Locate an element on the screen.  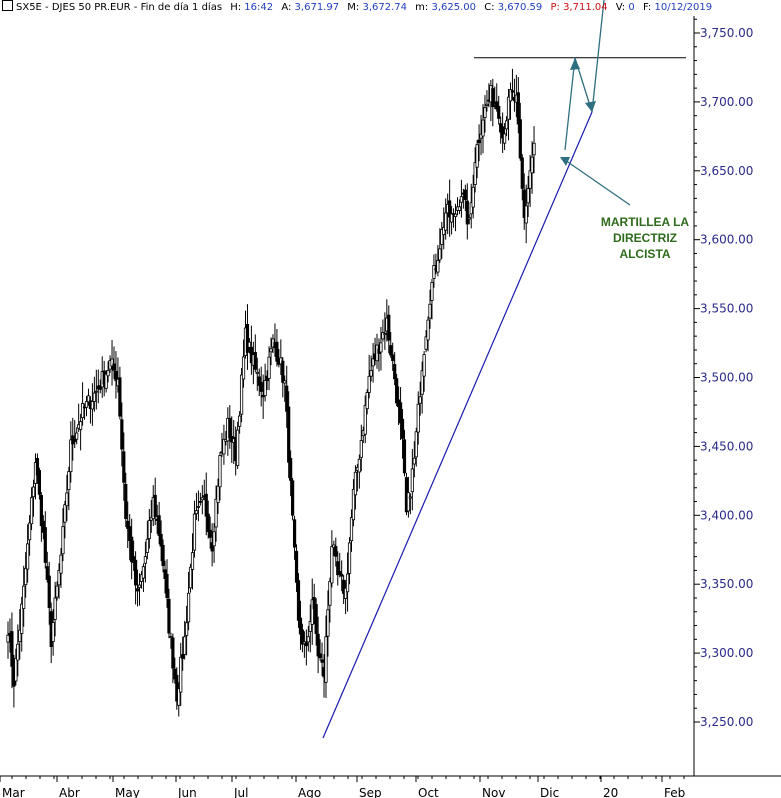
y-tick-label: 3,700.00 is located at coordinates (726, 102).